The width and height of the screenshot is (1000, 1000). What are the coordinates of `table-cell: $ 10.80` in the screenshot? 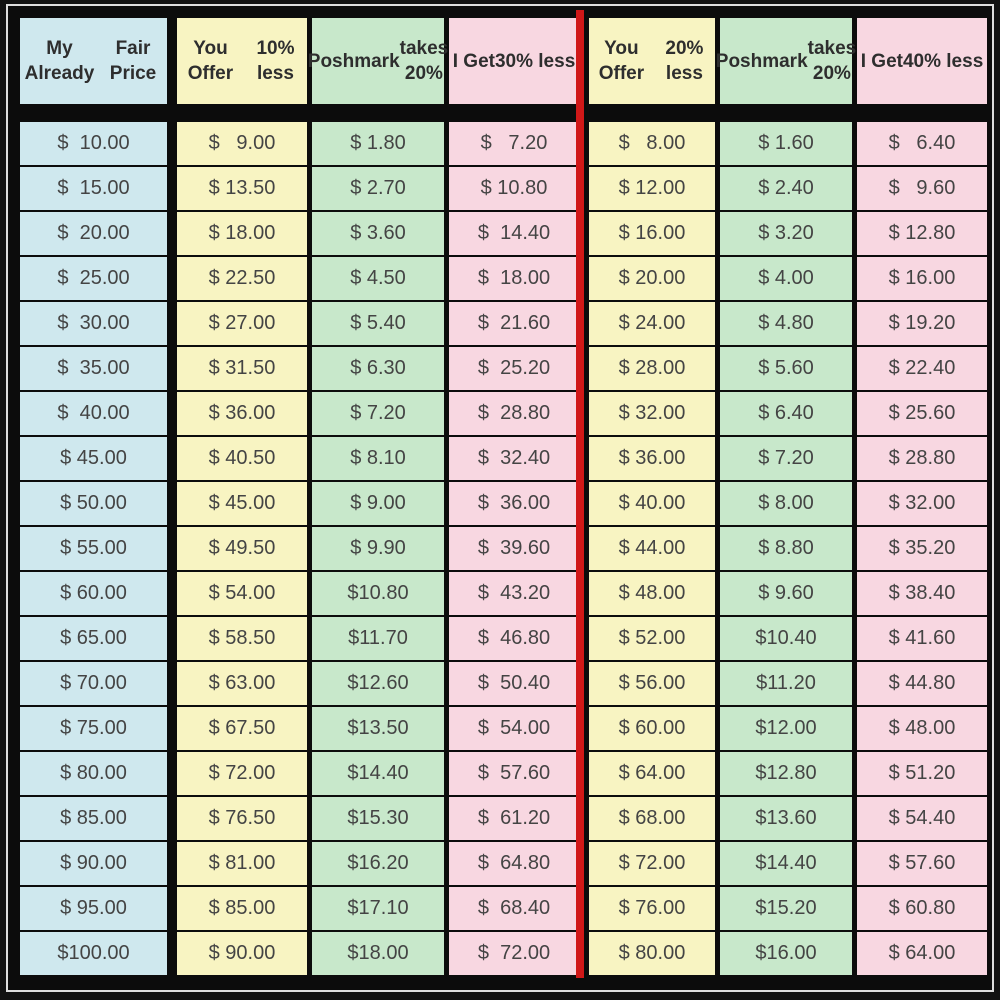 It's located at (514, 188).